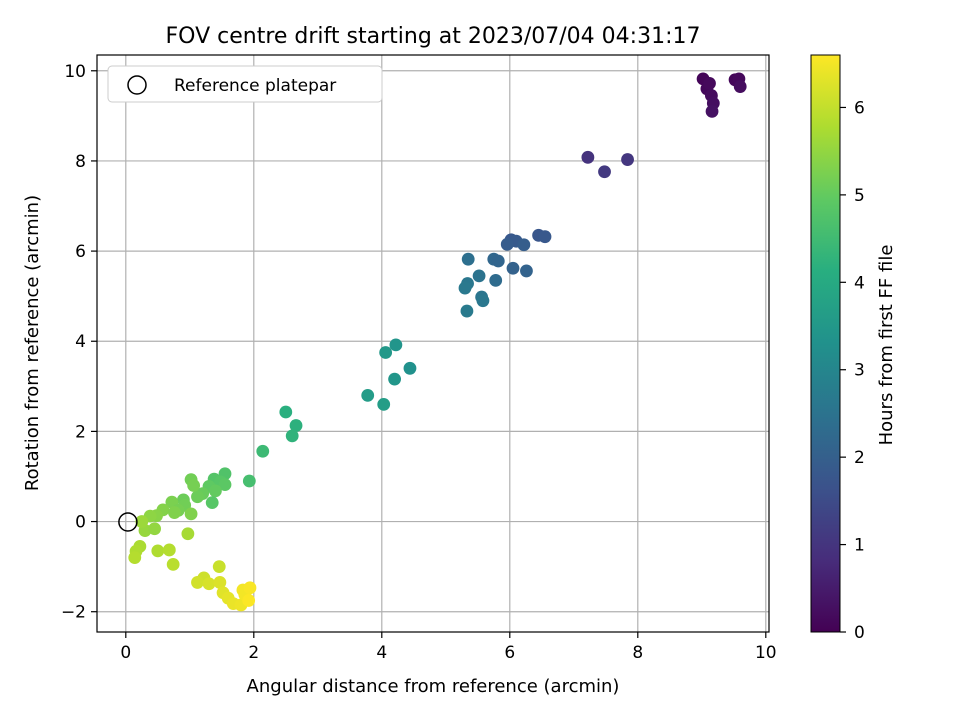 The image size is (960, 720). I want to click on colorbar-tick-label: 3, so click(859, 371).